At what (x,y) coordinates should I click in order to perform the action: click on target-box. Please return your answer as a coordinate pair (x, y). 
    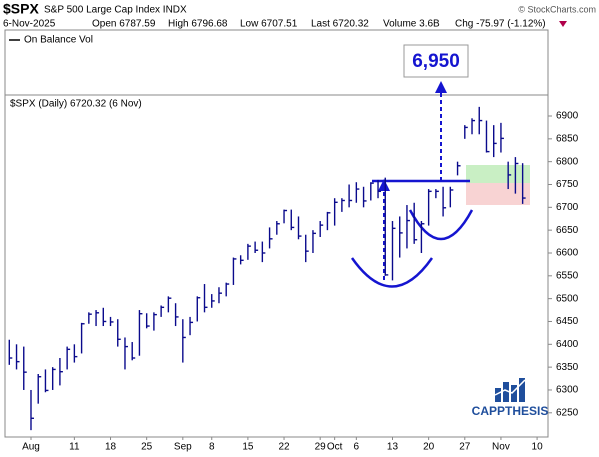
    Looking at the image, I should click on (436, 61).